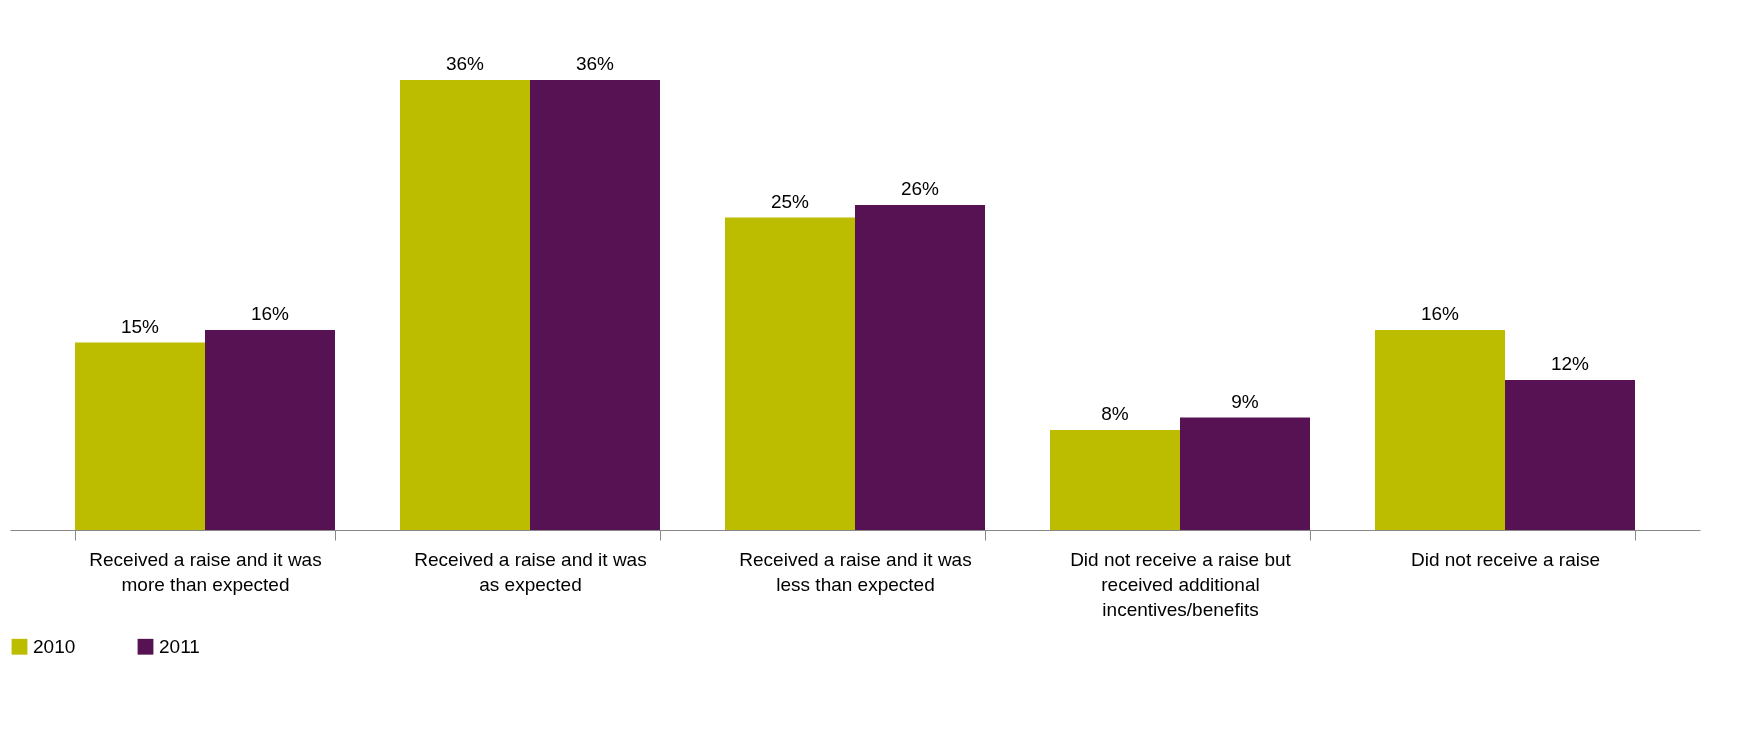 Image resolution: width=1737 pixels, height=746 pixels. I want to click on x-tick-label: Did not receive a raise but received additional incentives/benefits, so click(1181, 584).